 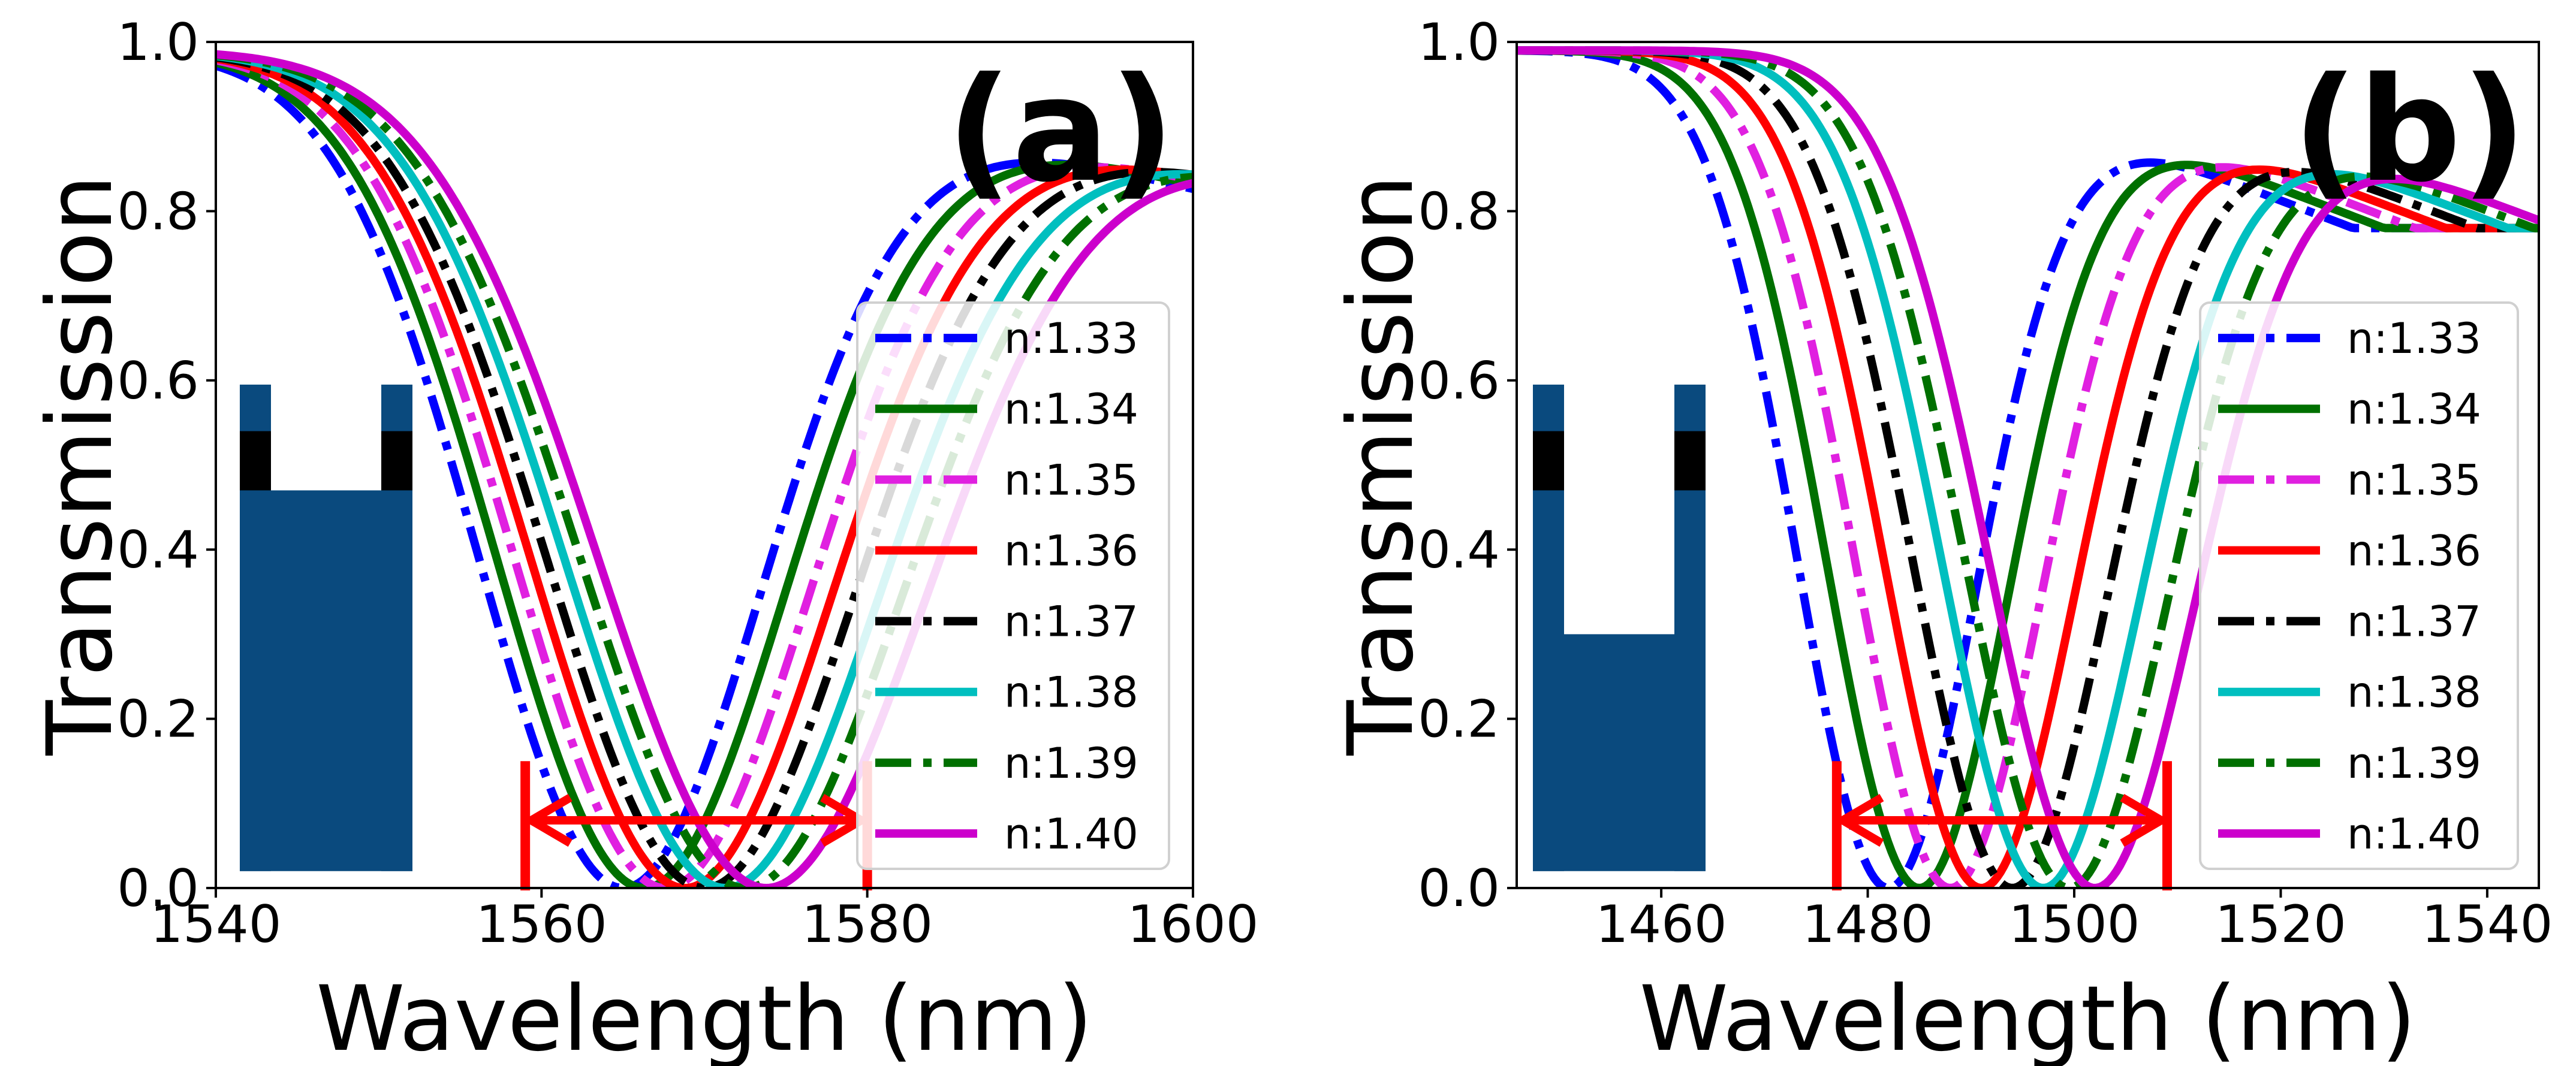 What do you see at coordinates (2281, 925) in the screenshot?
I see `x-tick-label: 1520` at bounding box center [2281, 925].